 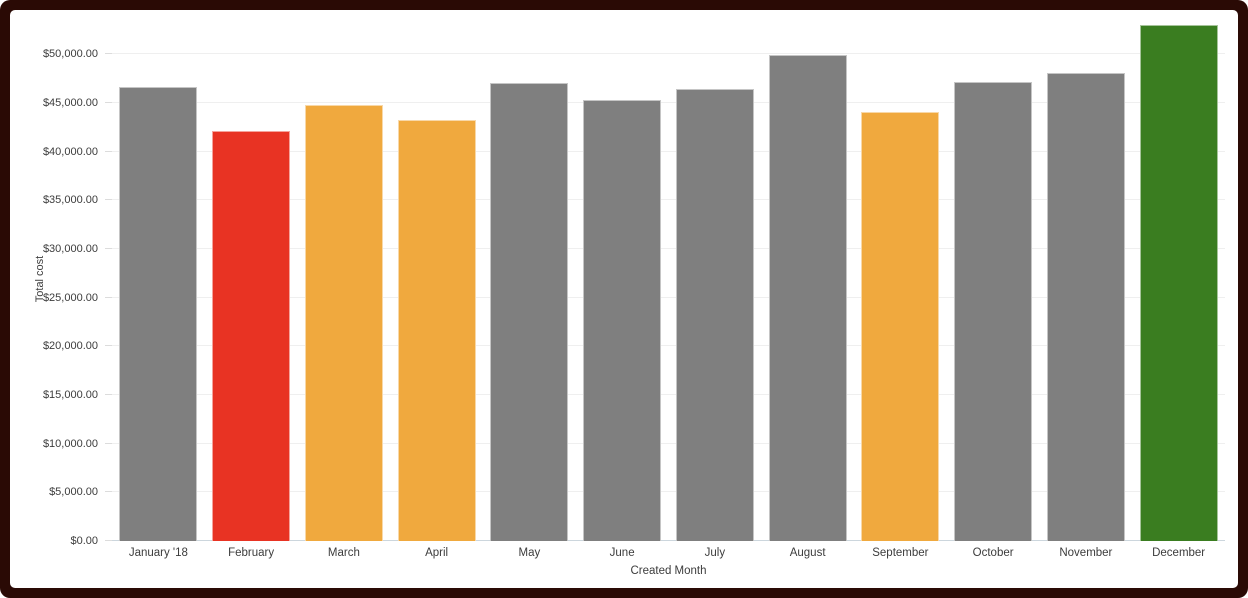 I want to click on x-axis-label: November, so click(x=1086, y=553).